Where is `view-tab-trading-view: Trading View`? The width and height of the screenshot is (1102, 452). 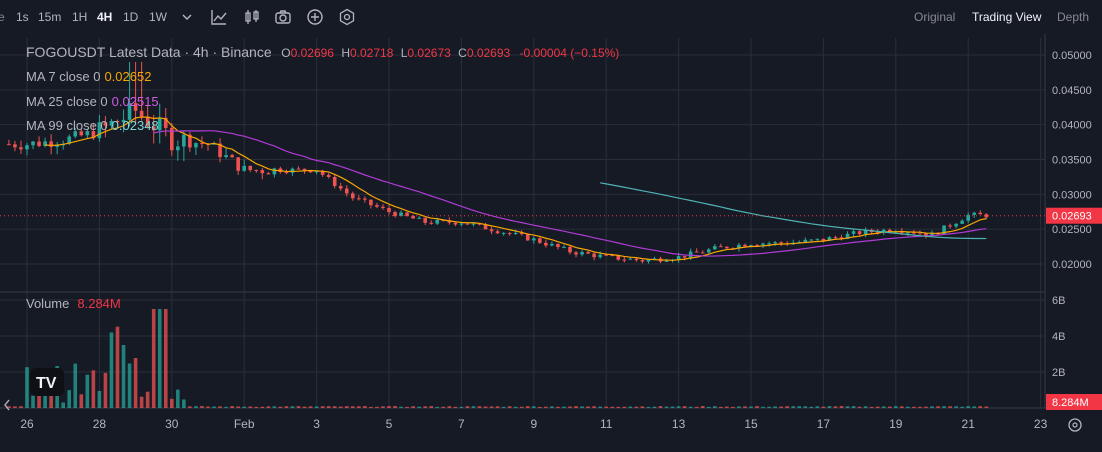 view-tab-trading-view: Trading View is located at coordinates (1007, 17).